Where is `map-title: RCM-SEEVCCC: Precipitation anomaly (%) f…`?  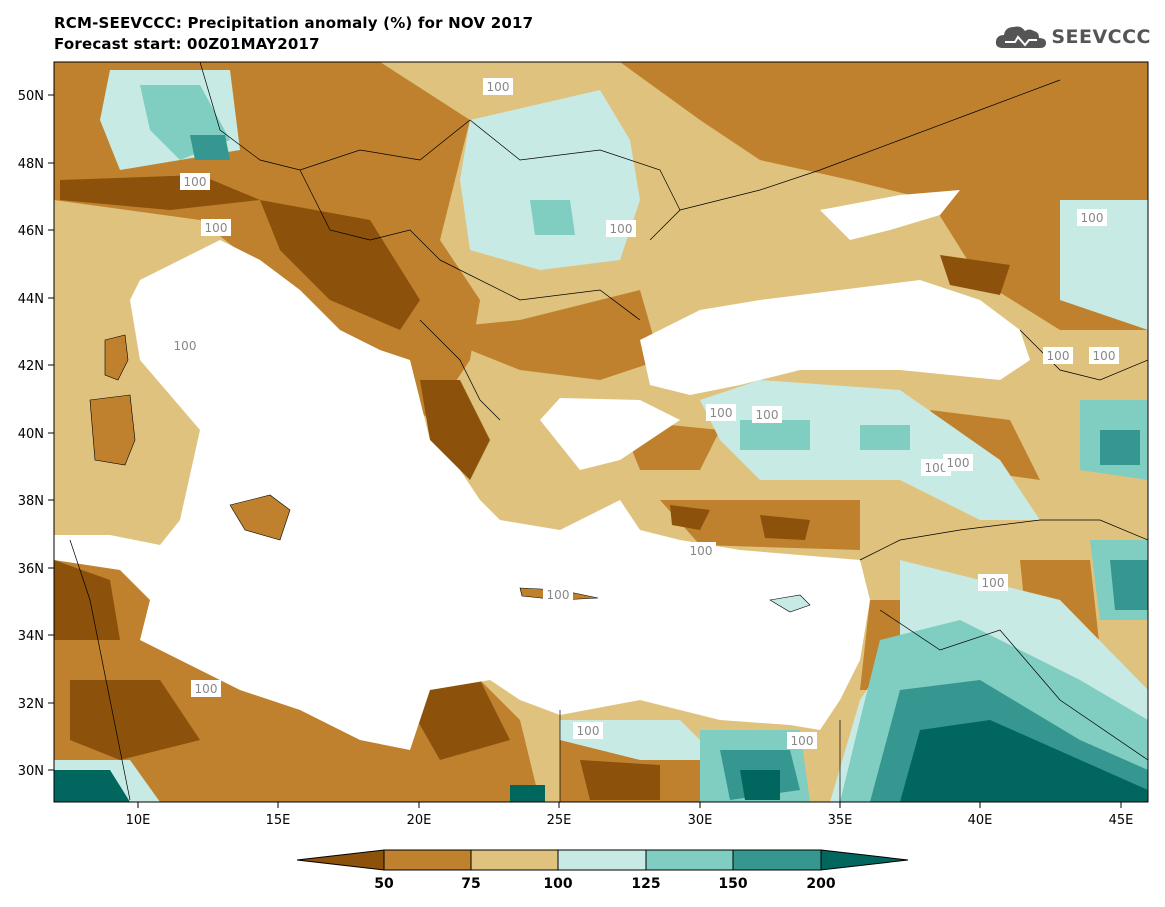
map-title: RCM-SEEVCCC: Precipitation anomaly (%) f… is located at coordinates (294, 23).